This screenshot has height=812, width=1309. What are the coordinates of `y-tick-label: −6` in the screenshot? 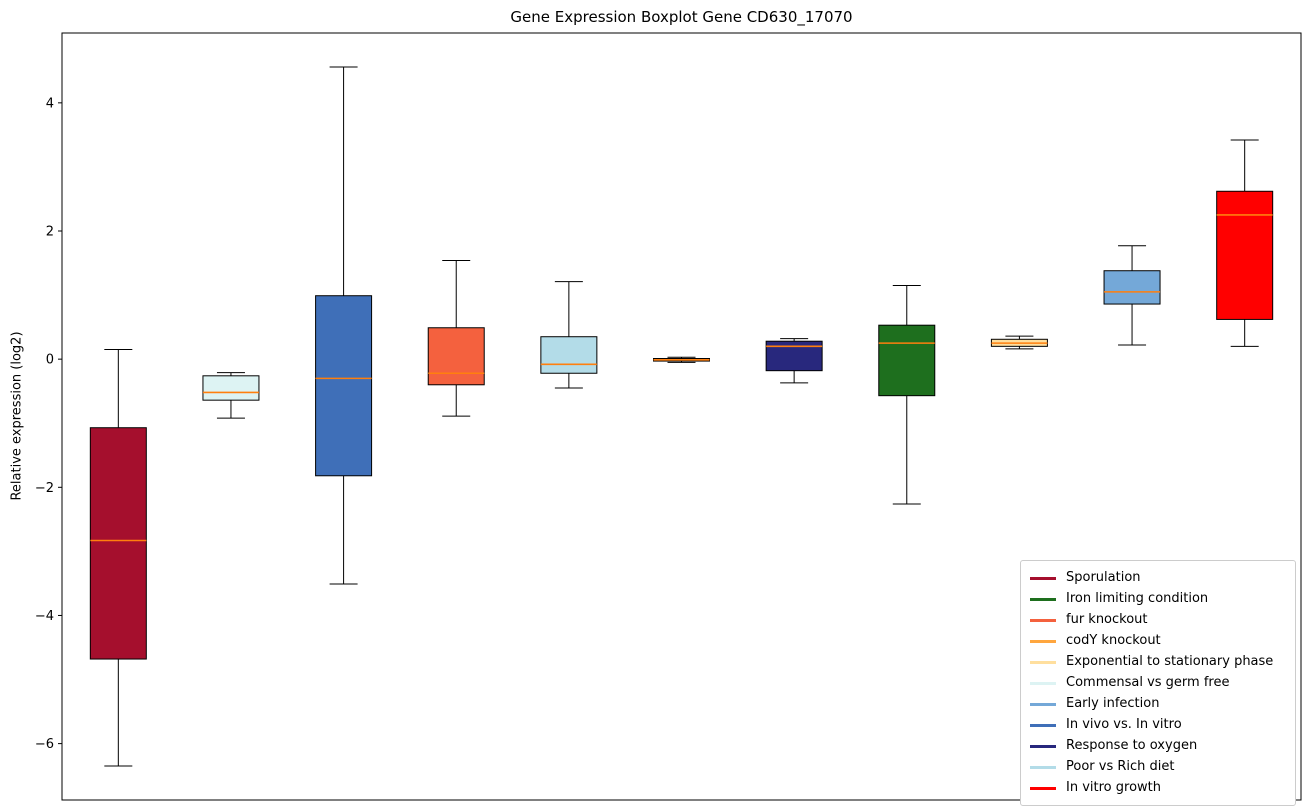 It's located at (44, 744).